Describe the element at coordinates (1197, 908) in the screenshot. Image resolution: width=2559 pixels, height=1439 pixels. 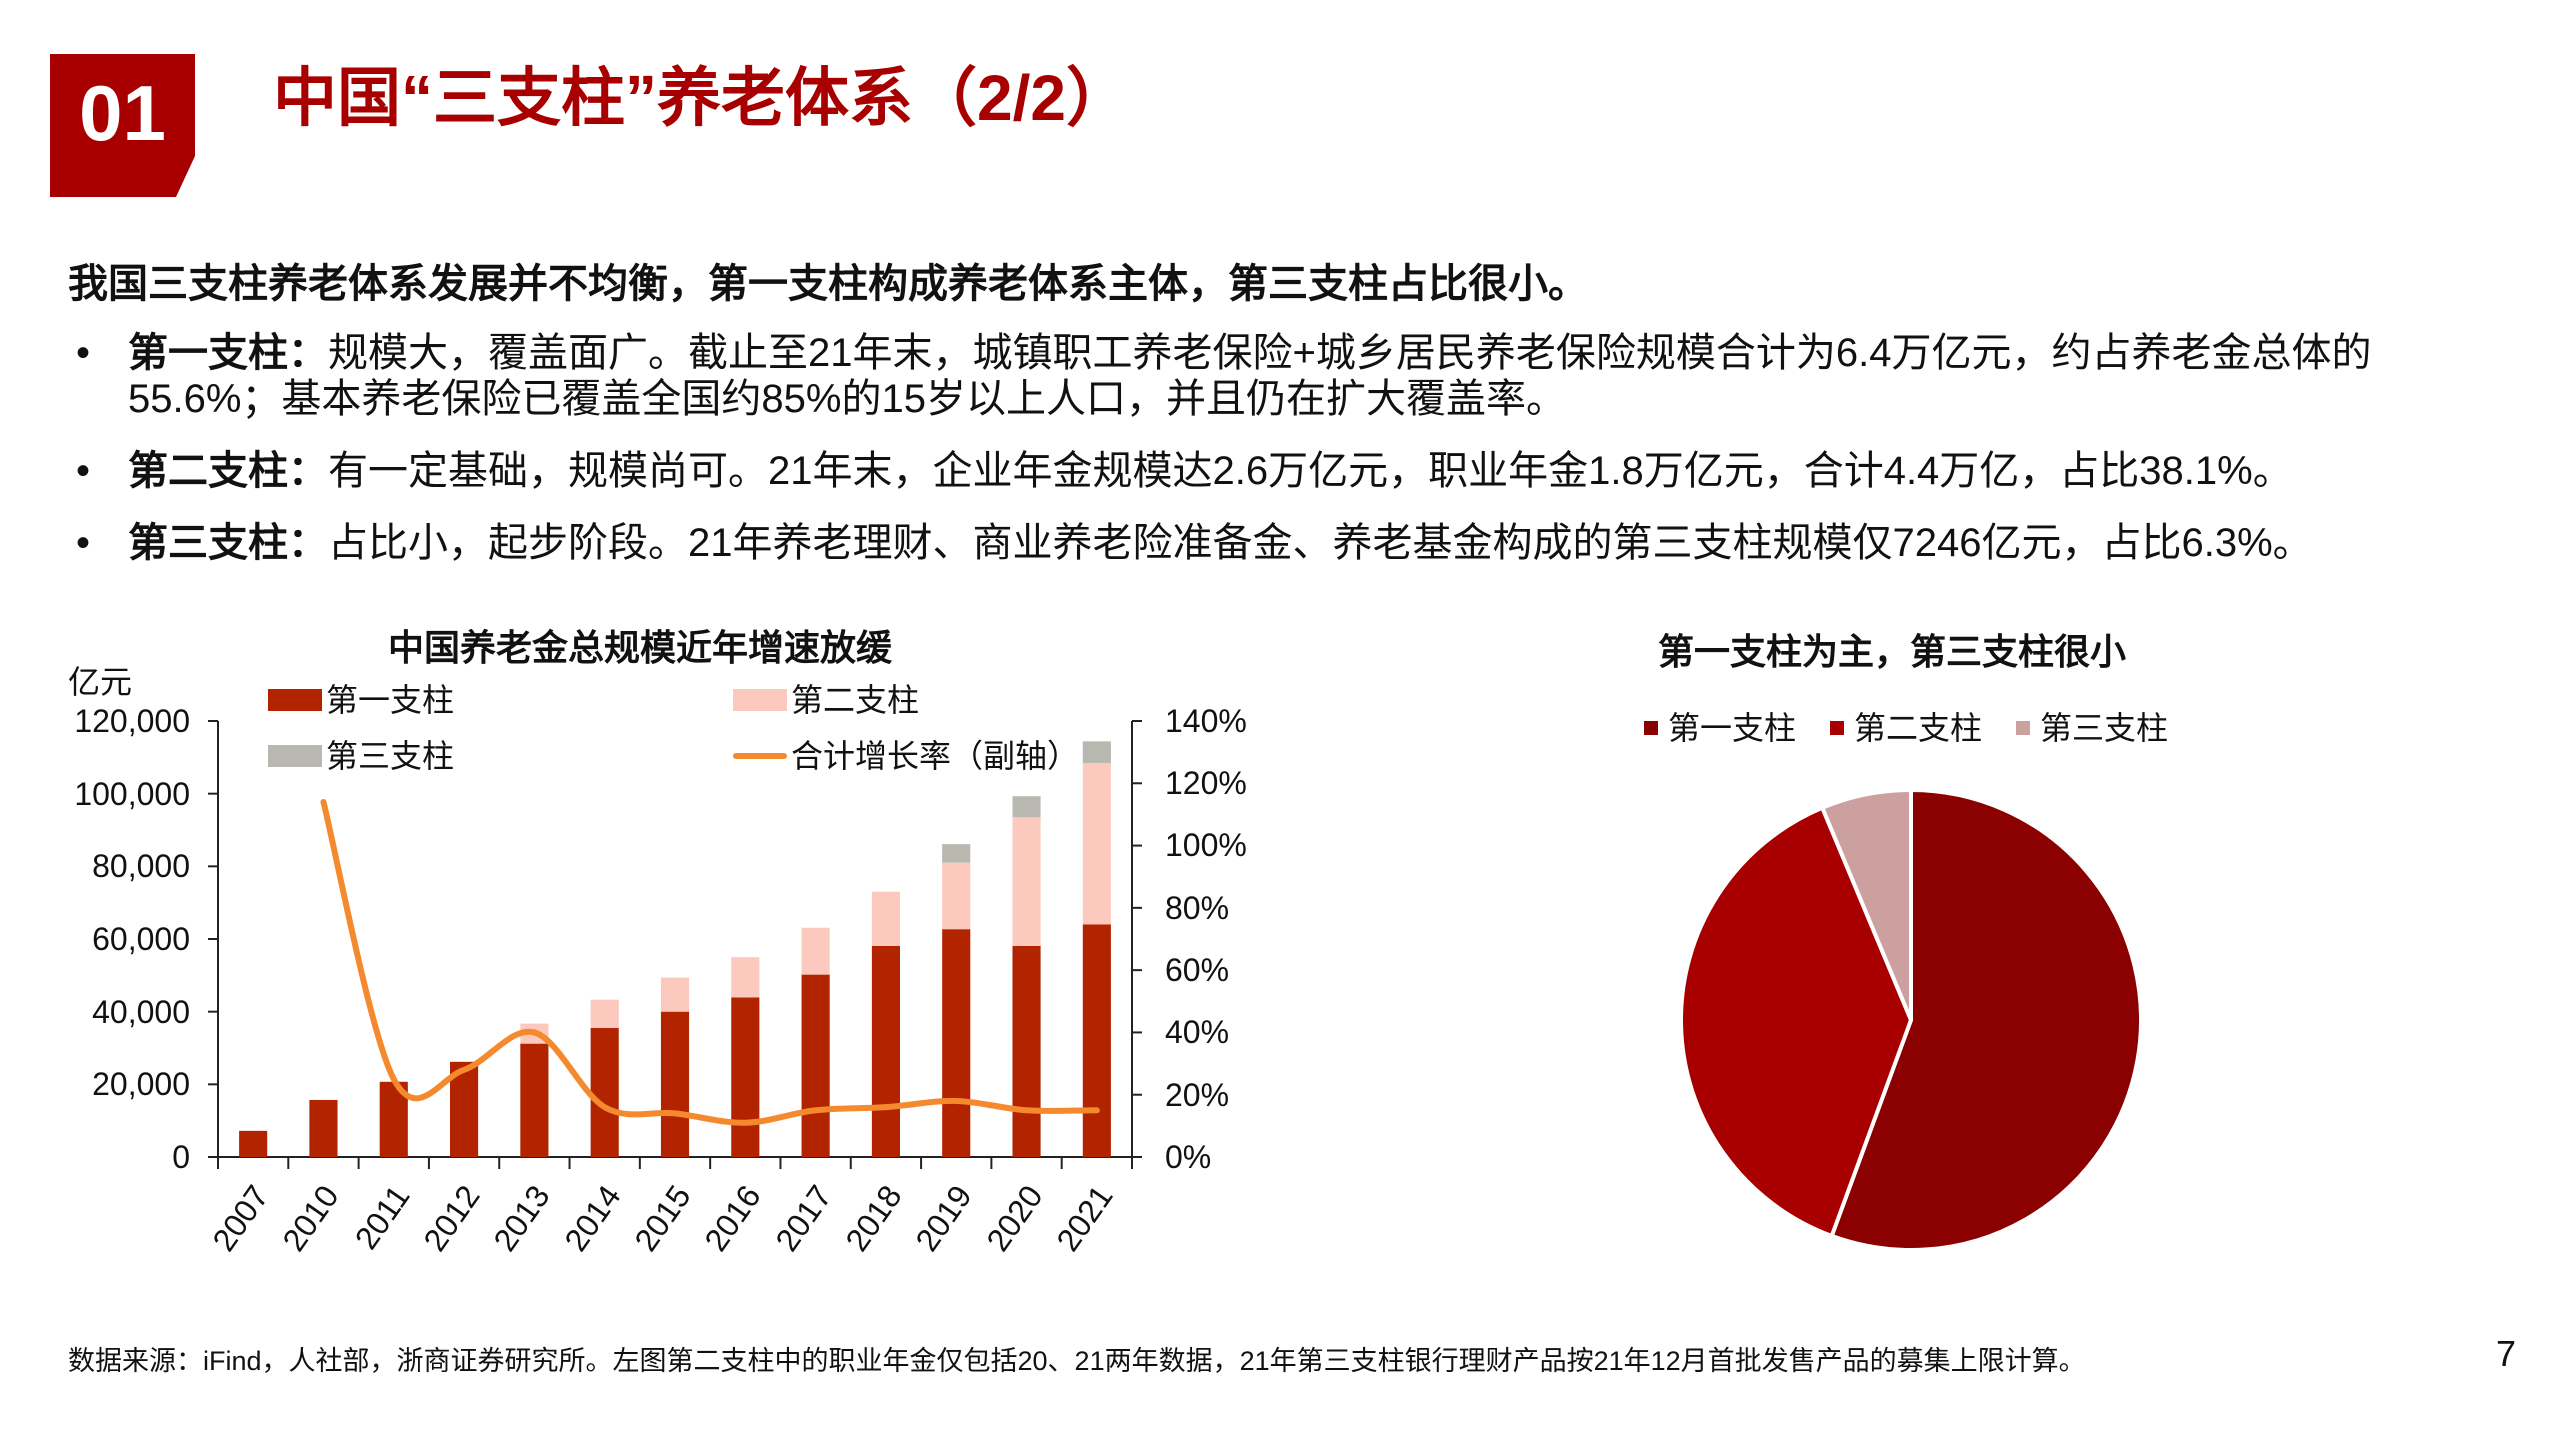
I see `y2-tick: 80%` at that location.